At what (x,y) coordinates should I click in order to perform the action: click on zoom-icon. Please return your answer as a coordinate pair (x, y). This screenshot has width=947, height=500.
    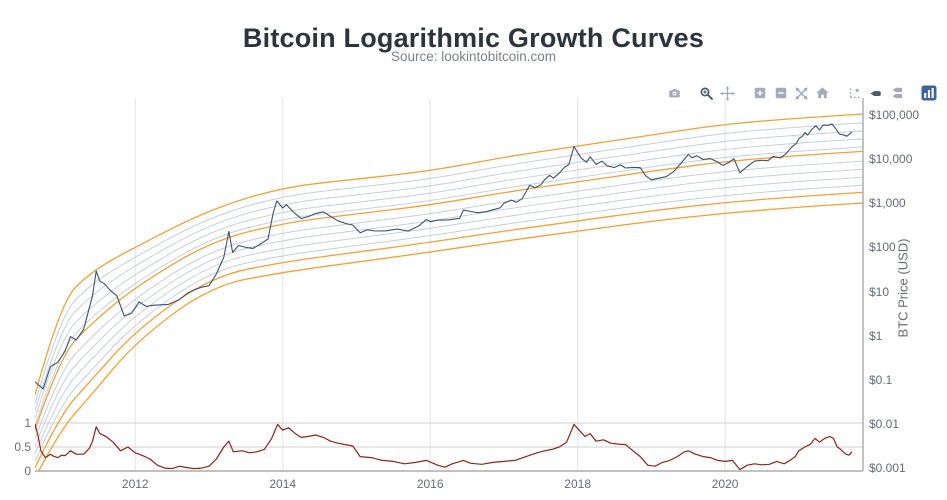
    Looking at the image, I should click on (706, 93).